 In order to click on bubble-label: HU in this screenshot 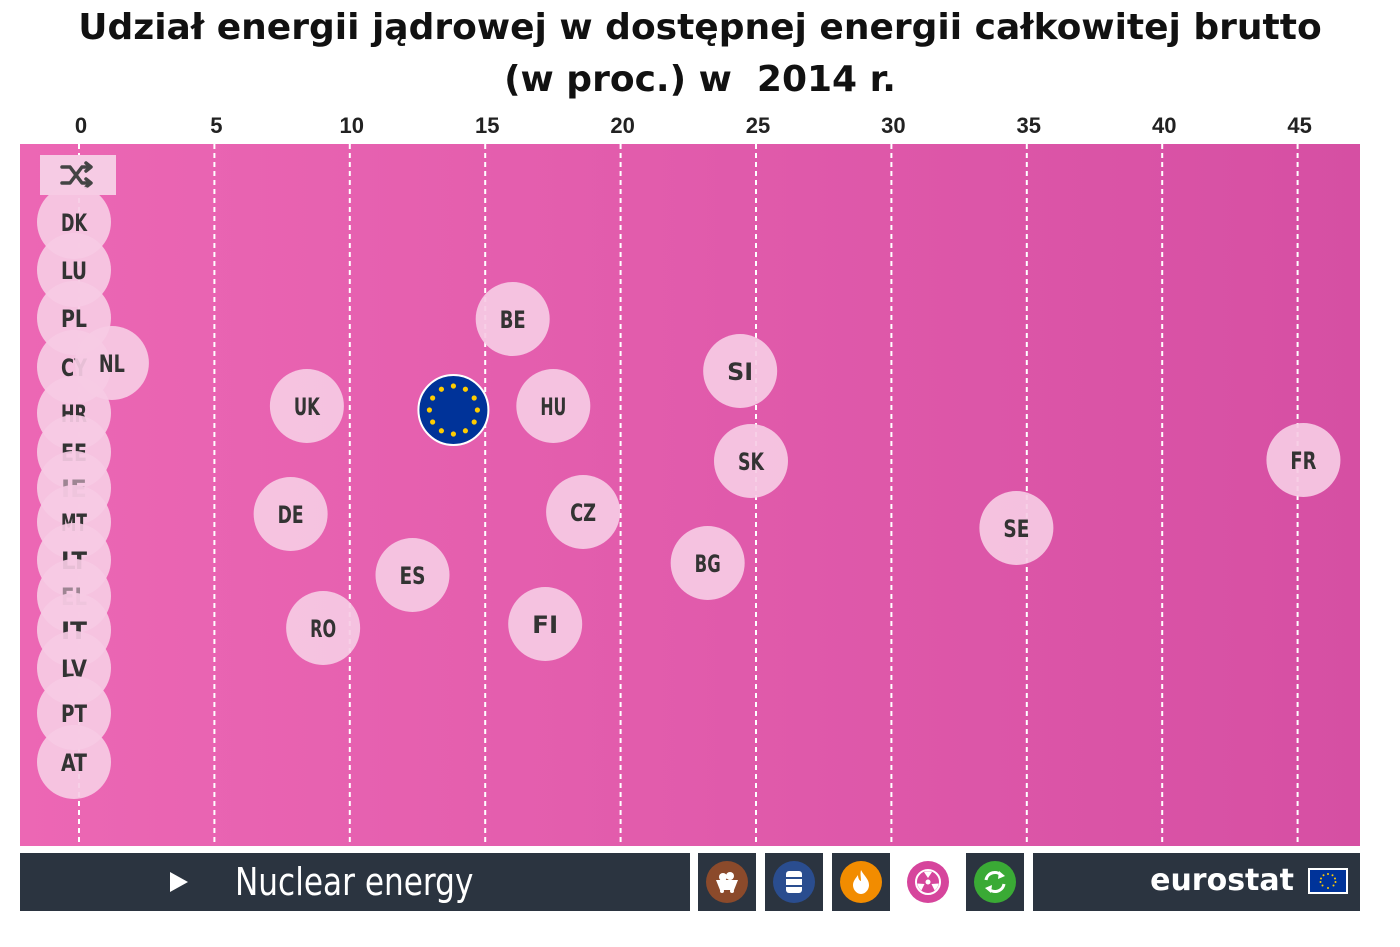, I will do `click(553, 407)`.